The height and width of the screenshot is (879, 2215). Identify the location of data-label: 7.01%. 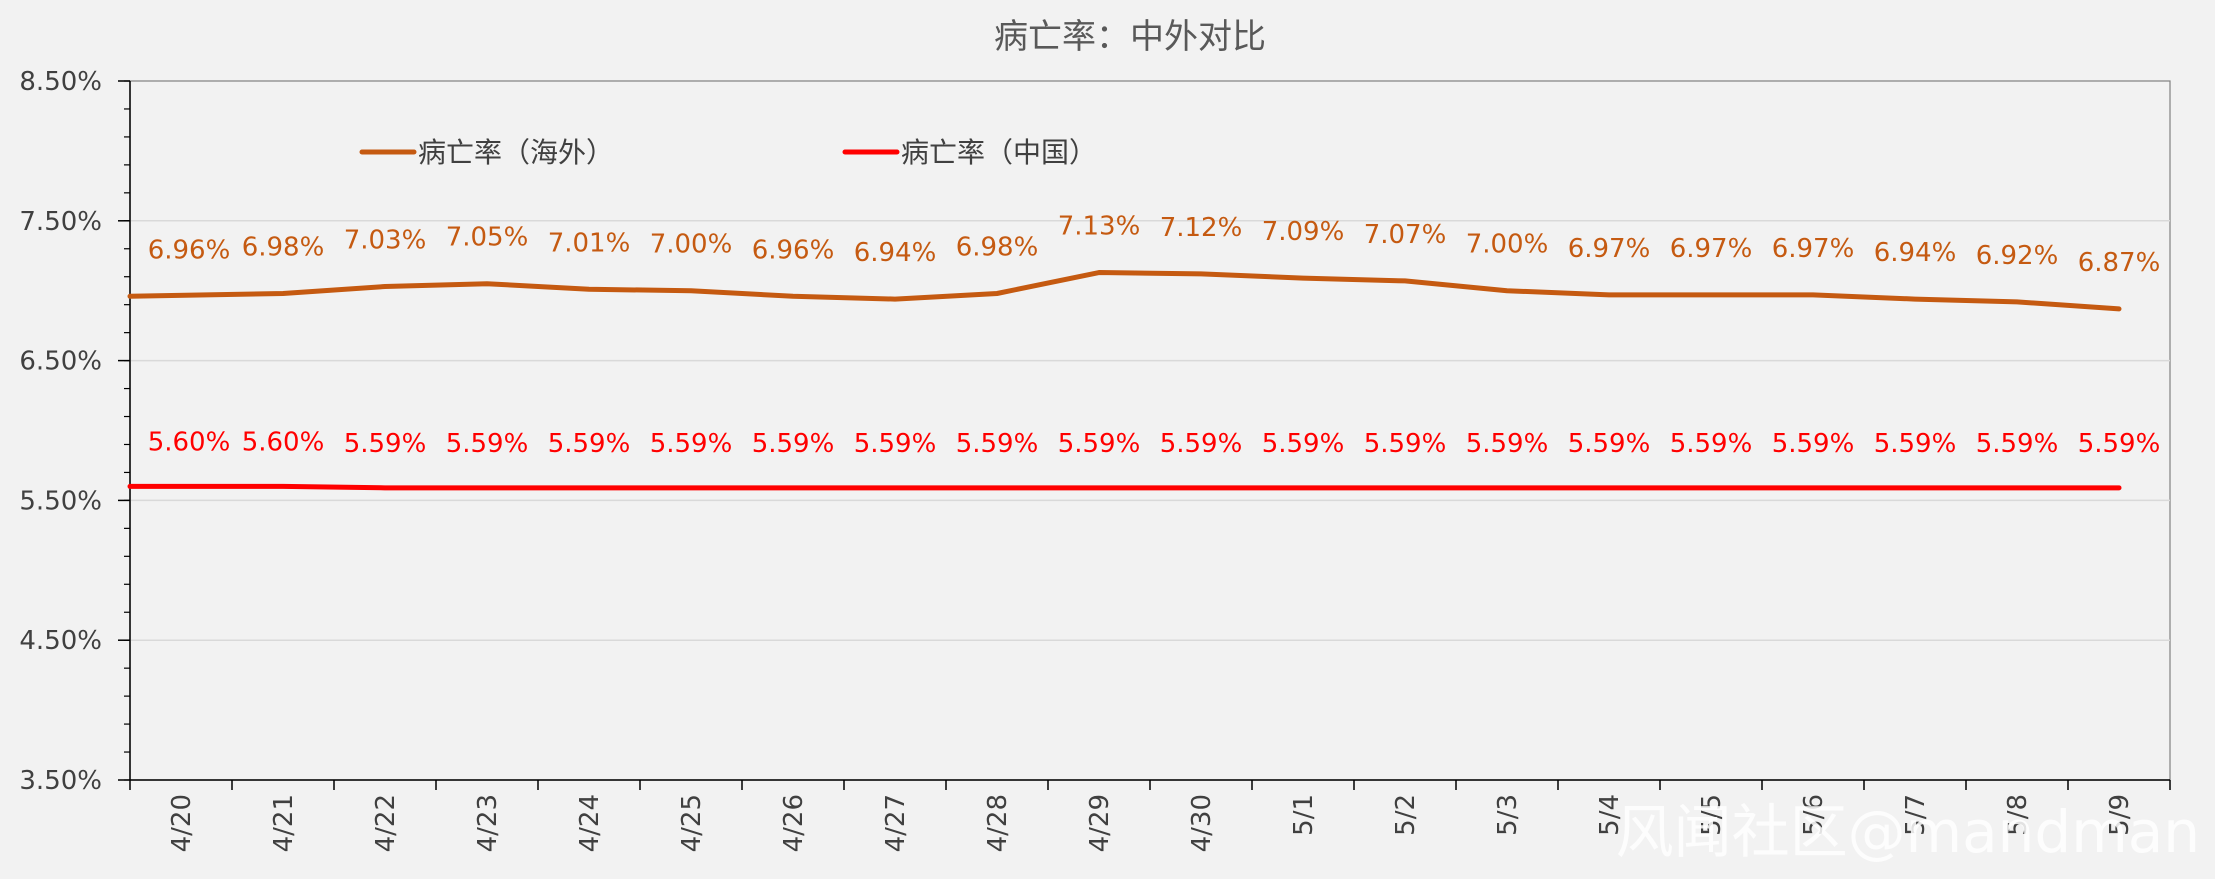
(589, 243).